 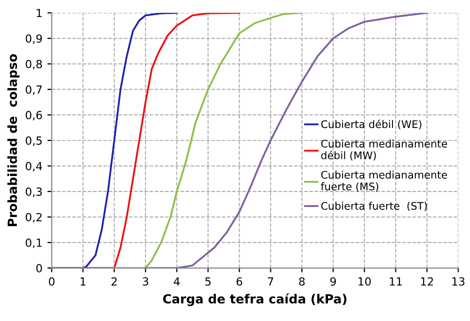 I want to click on y-tick-label: 0, so click(x=39, y=268).